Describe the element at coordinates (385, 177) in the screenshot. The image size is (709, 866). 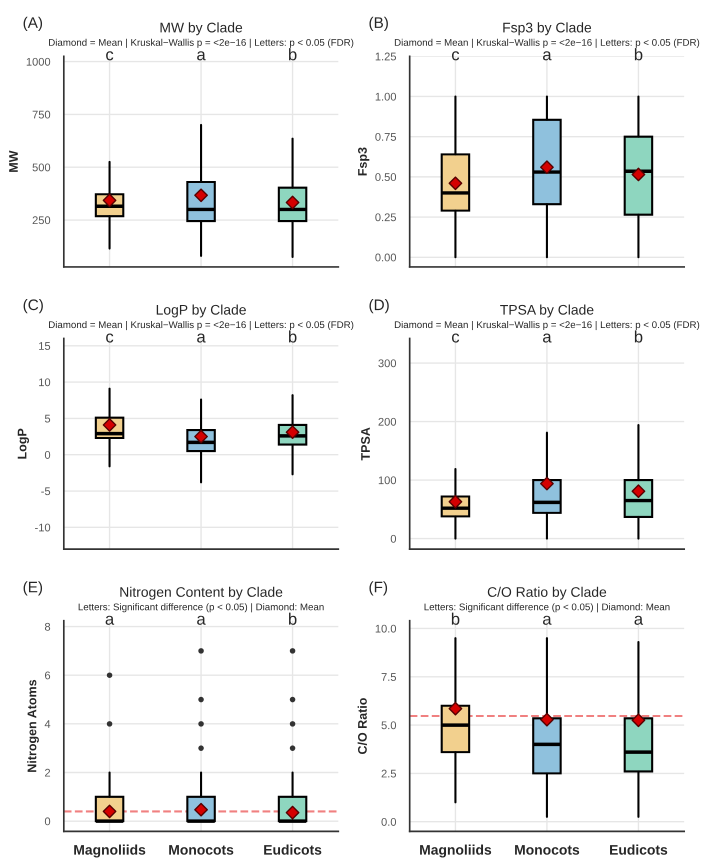
I see `y-tick-label: 0.50` at that location.